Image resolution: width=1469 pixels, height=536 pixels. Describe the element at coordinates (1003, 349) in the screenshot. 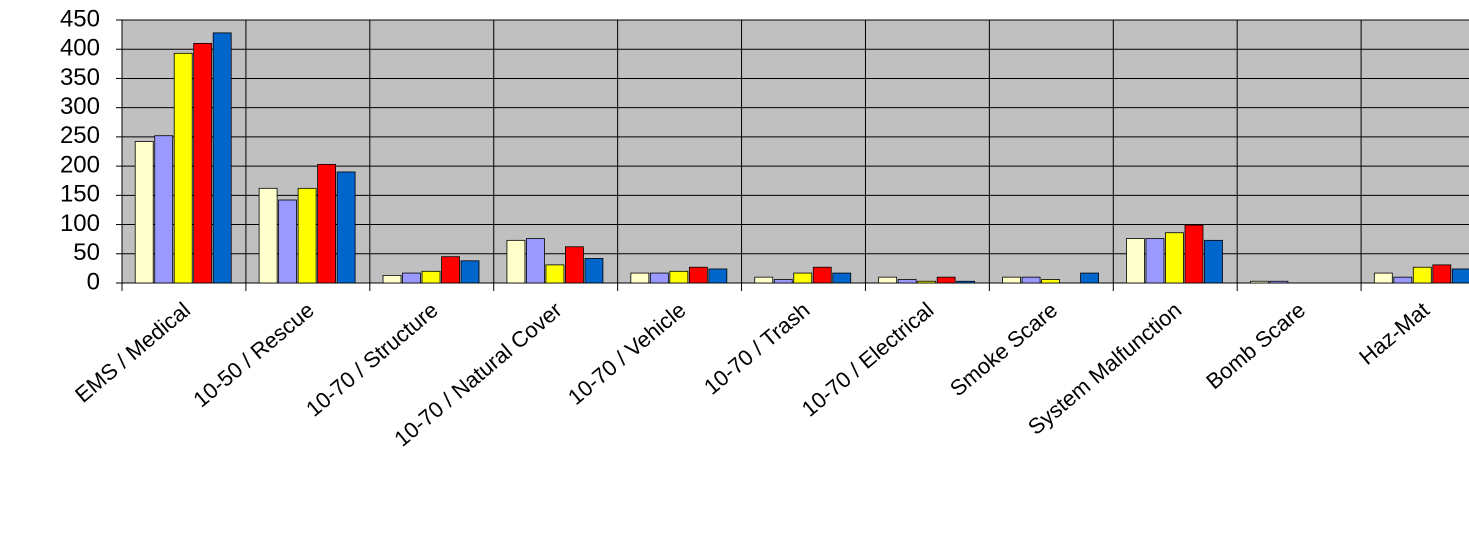

I see `x-tick-label: Smoke Scare` at that location.